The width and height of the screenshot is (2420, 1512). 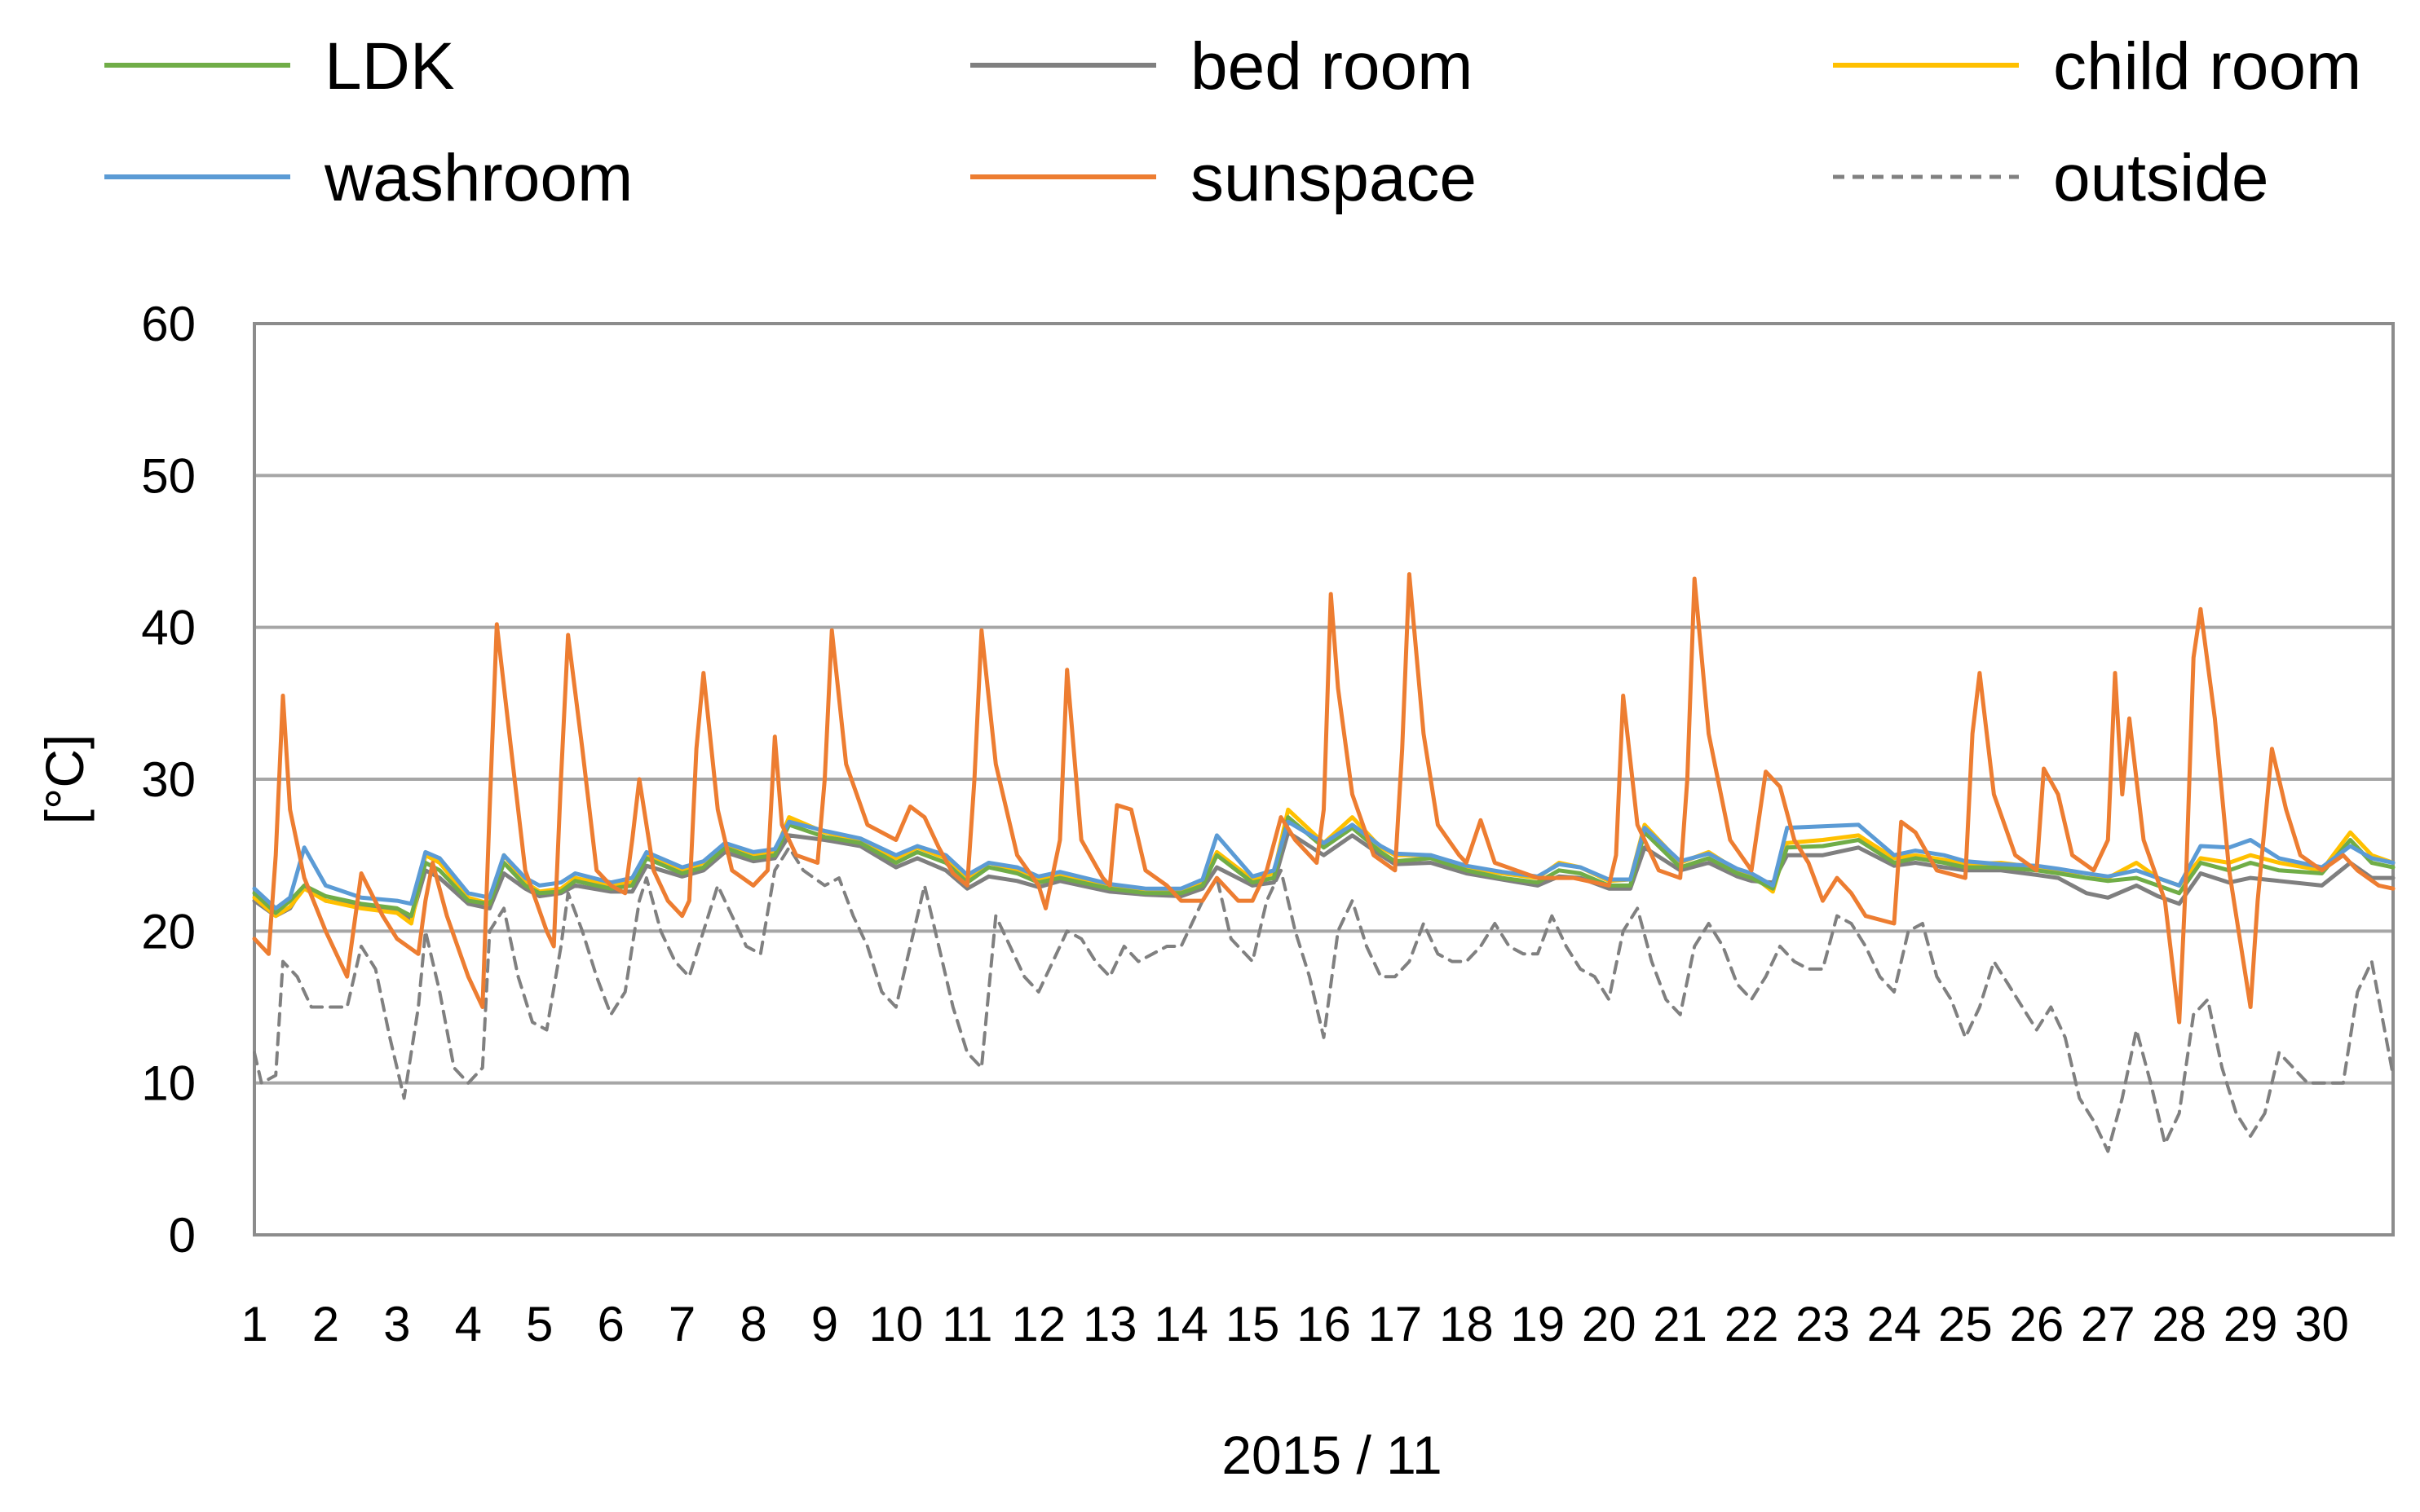 I want to click on x-tick-label: 16, so click(x=1323, y=1324).